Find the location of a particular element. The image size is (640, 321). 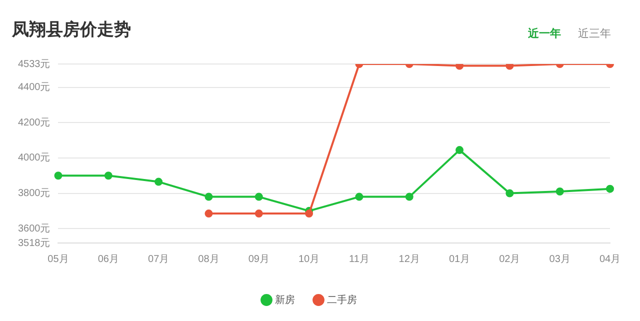

text: 近一年 is located at coordinates (544, 33).